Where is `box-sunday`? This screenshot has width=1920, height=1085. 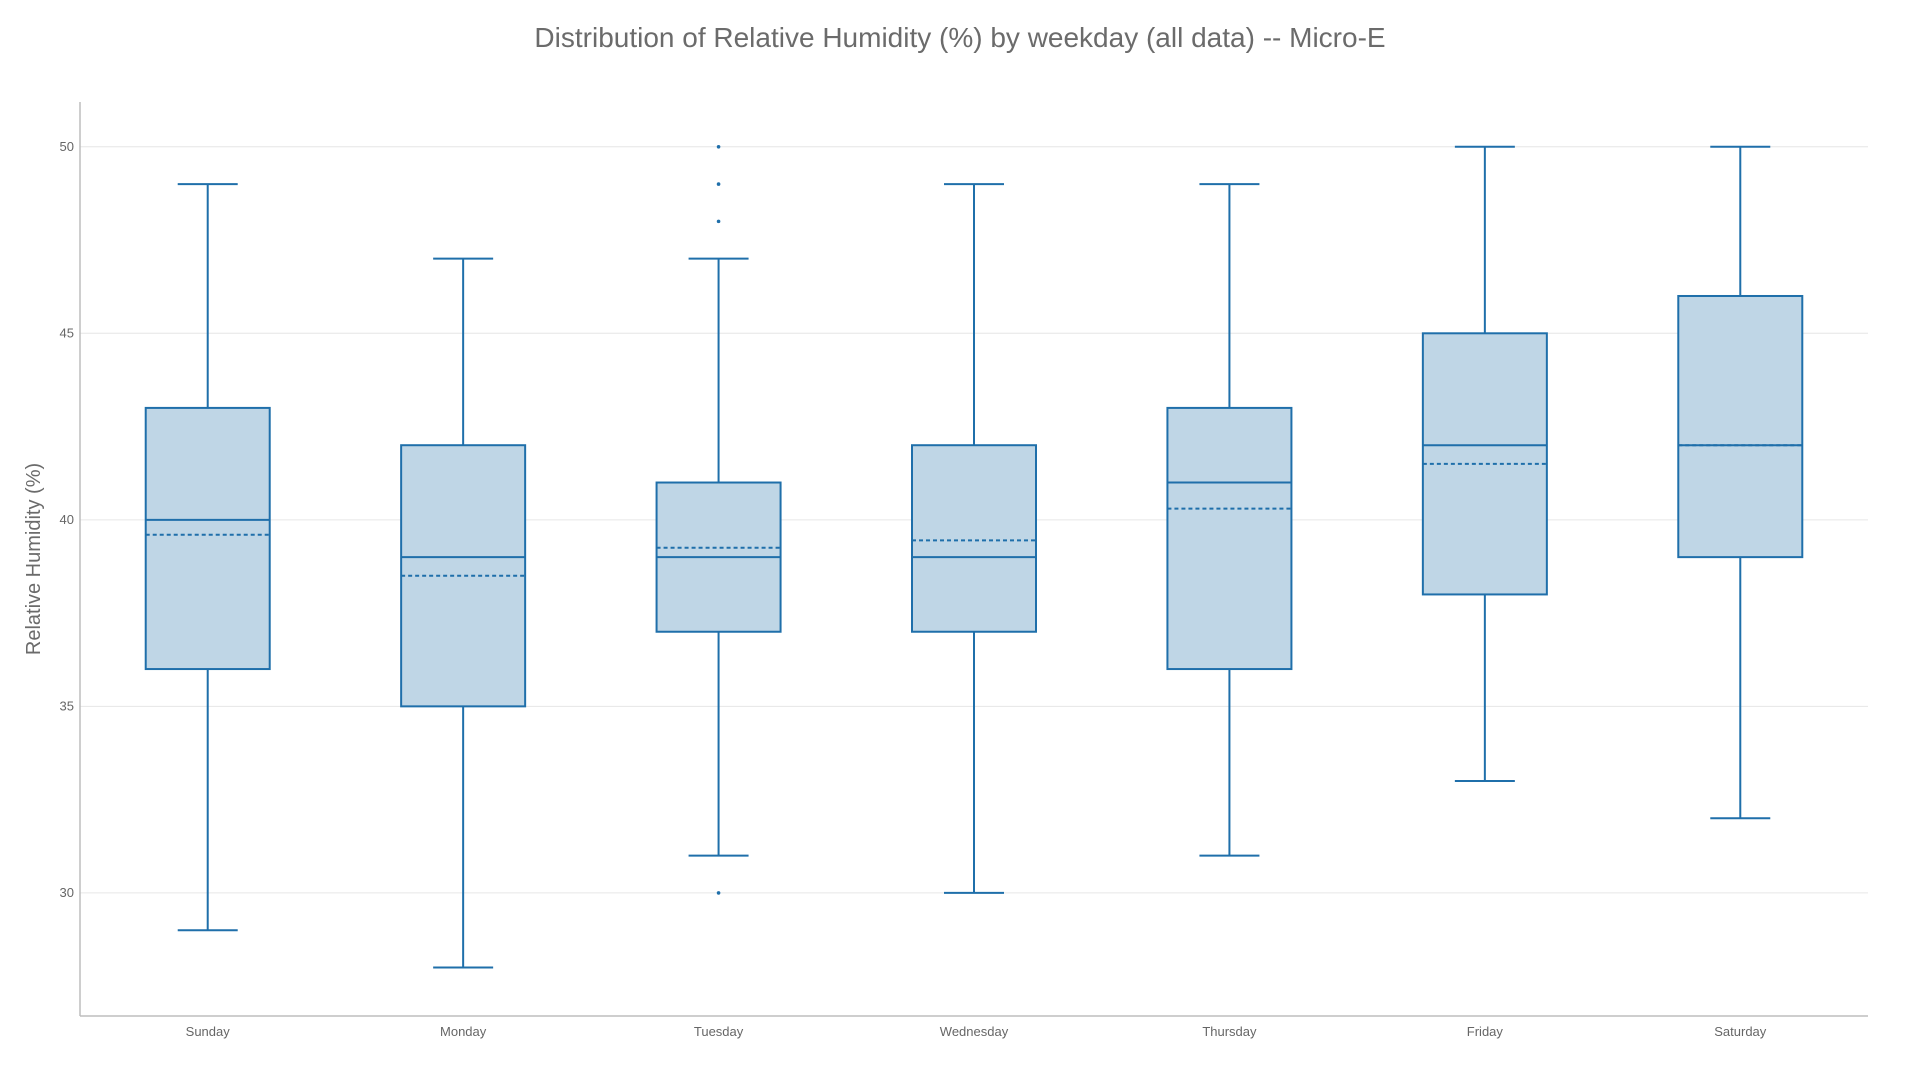
box-sunday is located at coordinates (207, 557).